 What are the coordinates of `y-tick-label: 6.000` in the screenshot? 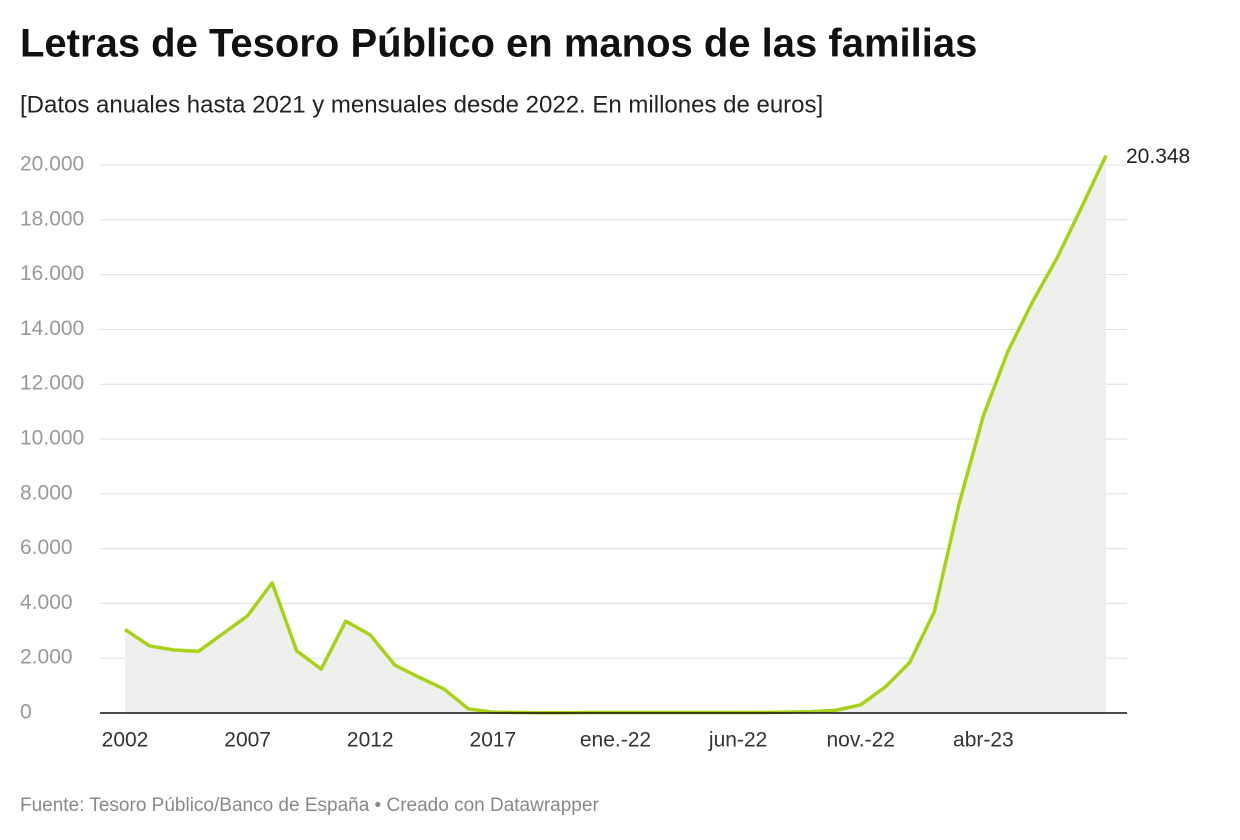 It's located at (46, 547).